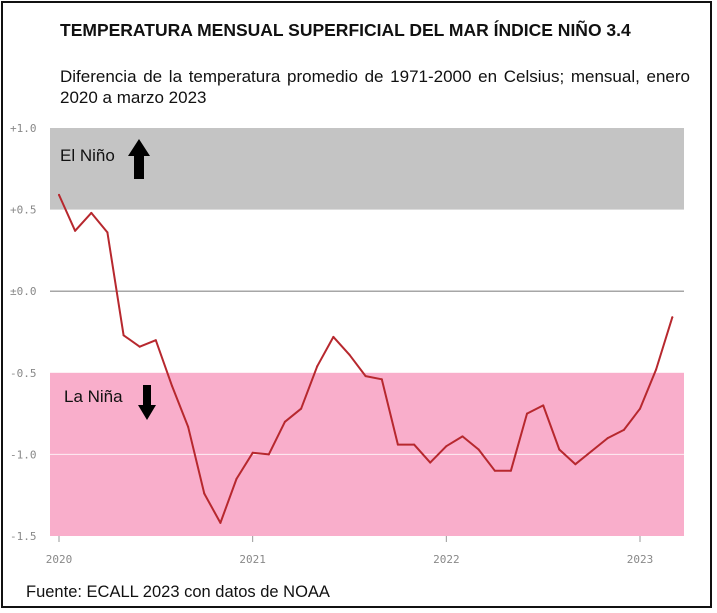  Describe the element at coordinates (23, 210) in the screenshot. I see `y-tick-label: +0.5` at that location.